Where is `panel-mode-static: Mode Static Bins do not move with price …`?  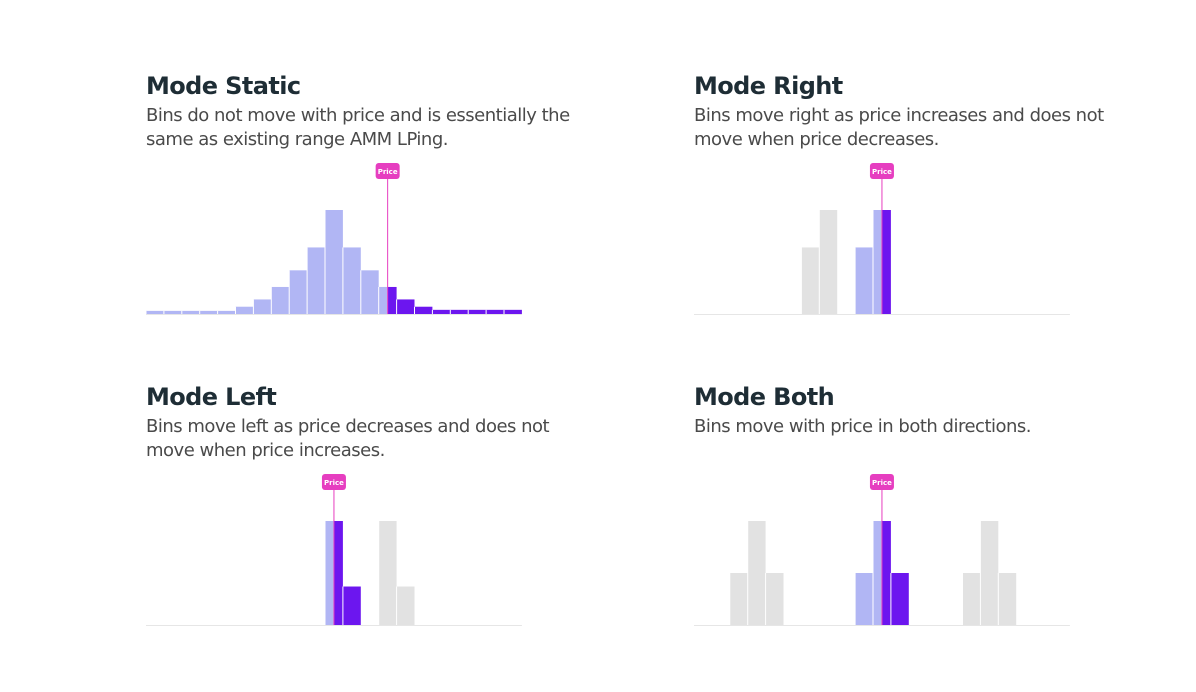
panel-mode-static: Mode Static Bins do not move with price … is located at coordinates (361, 112).